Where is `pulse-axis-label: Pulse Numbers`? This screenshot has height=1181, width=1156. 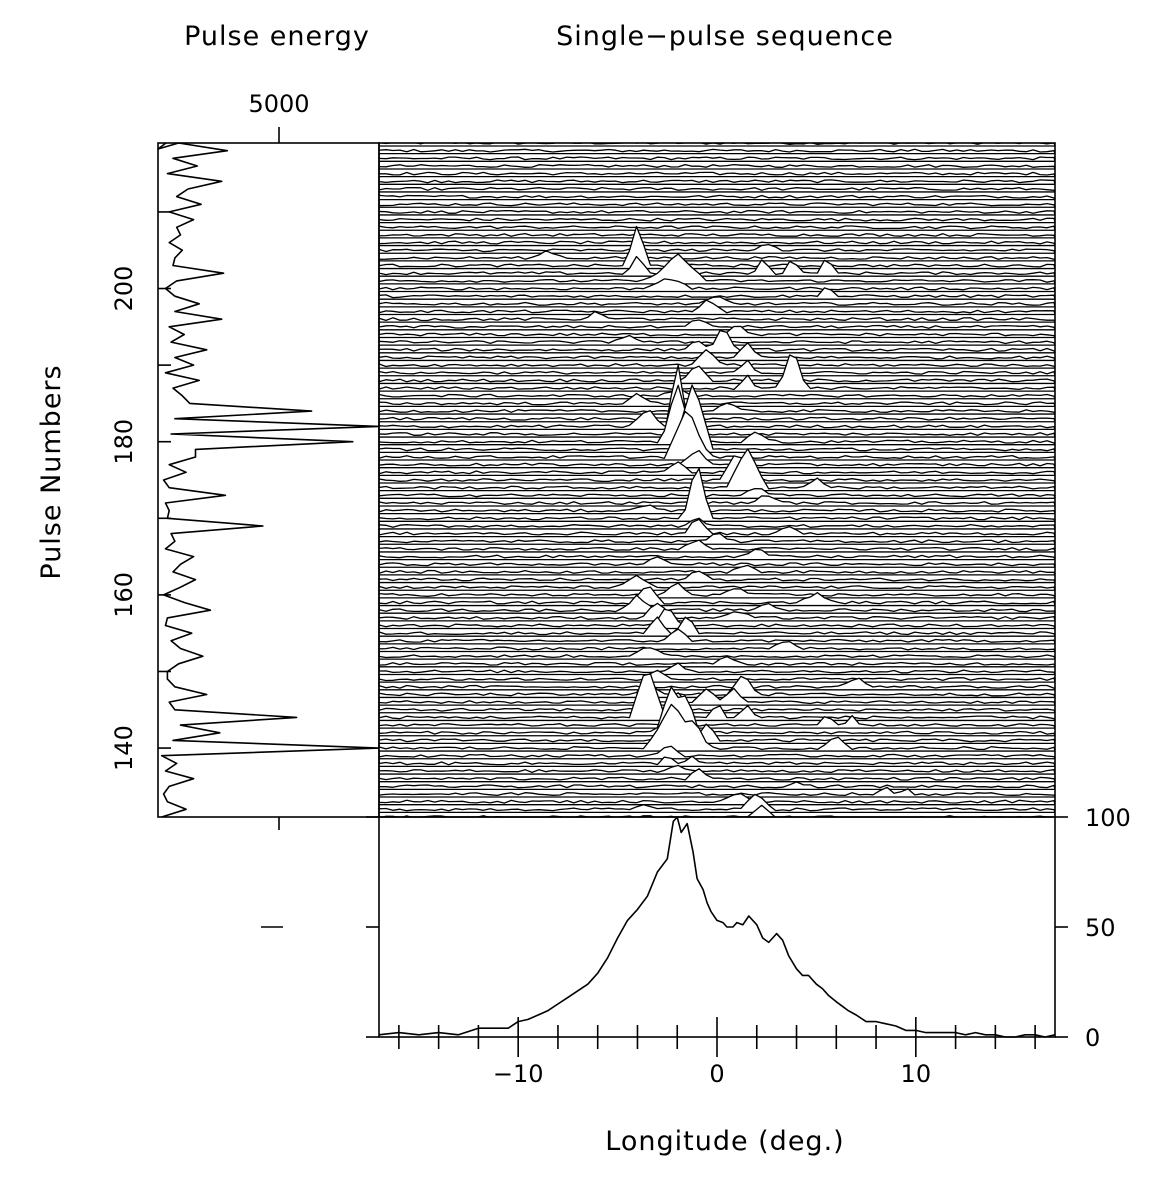
pulse-axis-label: Pulse Numbers is located at coordinates (51, 471).